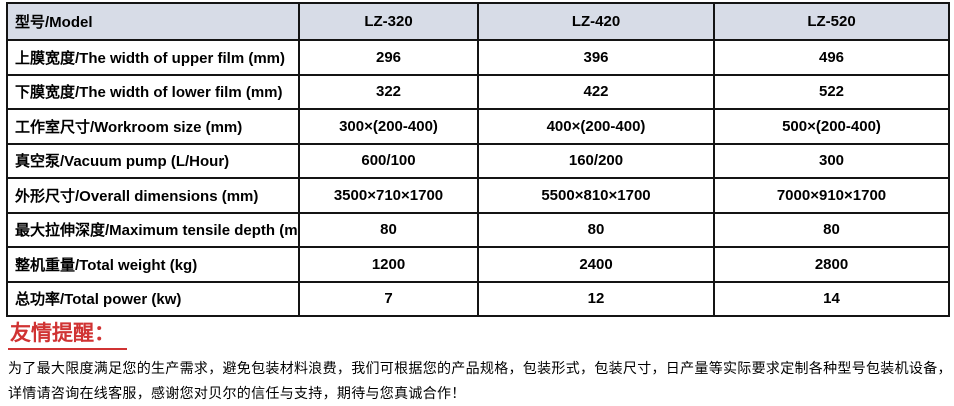  I want to click on cell-tensile-lz520: 80, so click(831, 229).